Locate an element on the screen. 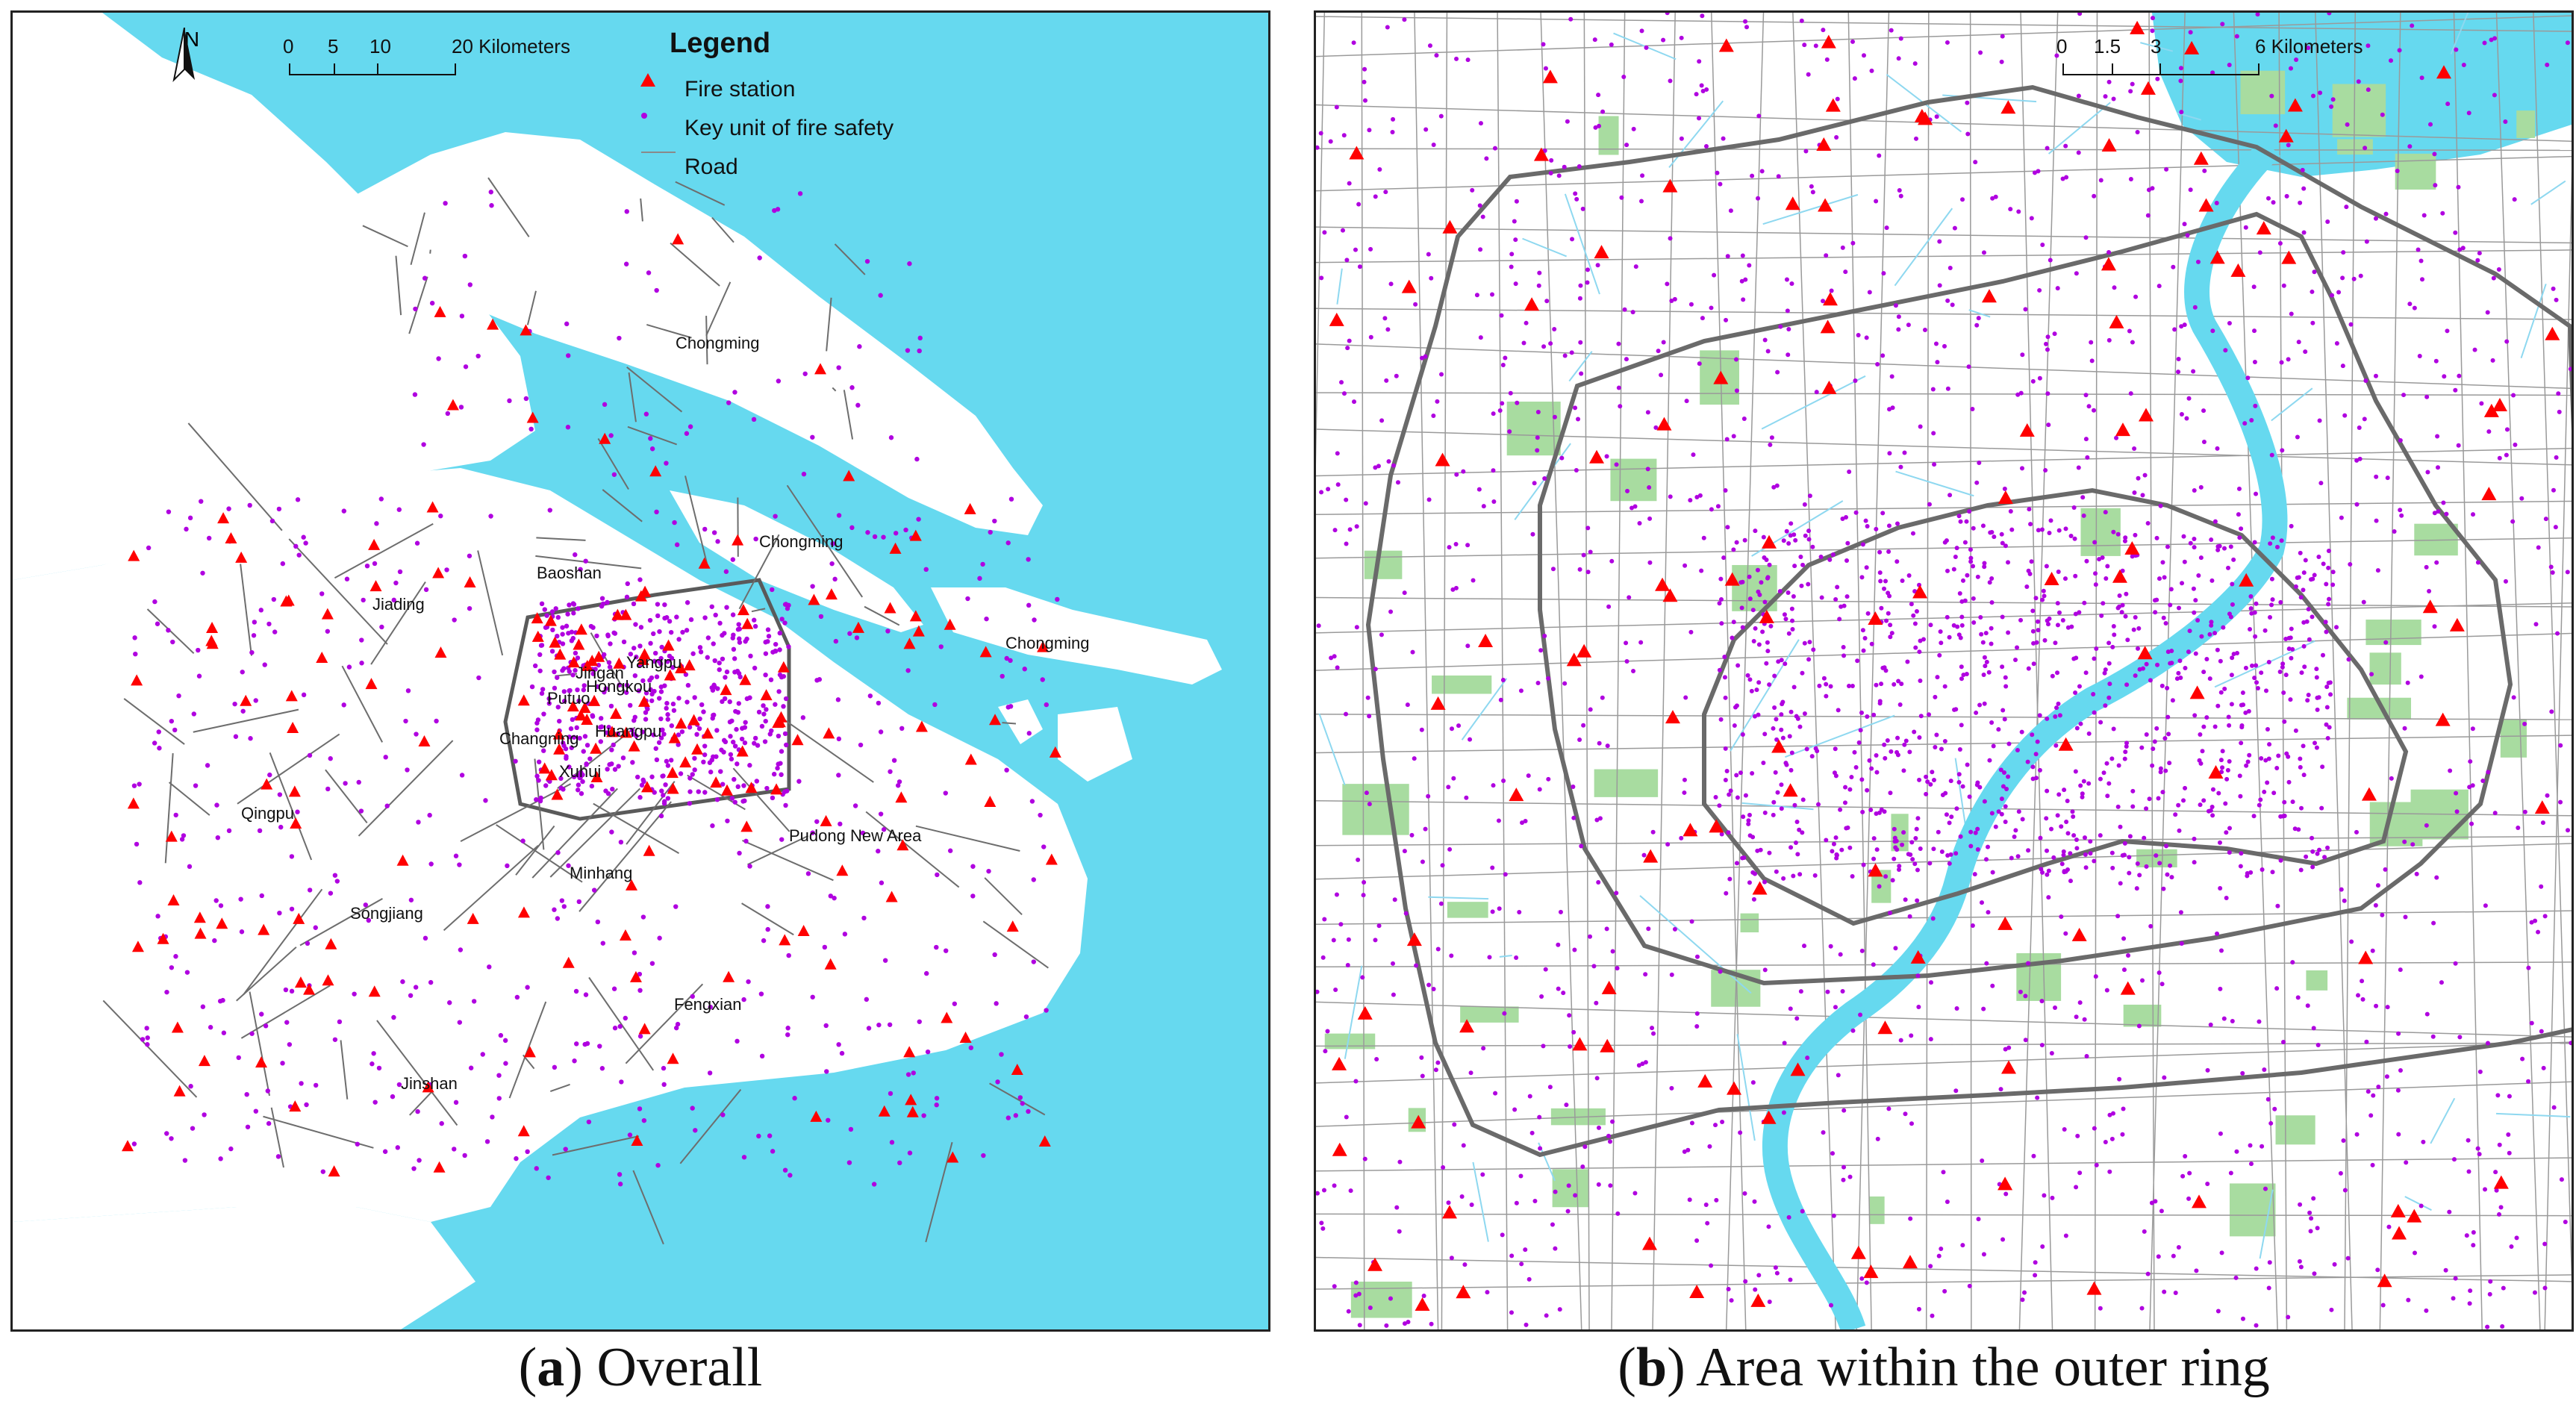 The height and width of the screenshot is (1419, 2576). scale-bar-line is located at coordinates (2161, 69).